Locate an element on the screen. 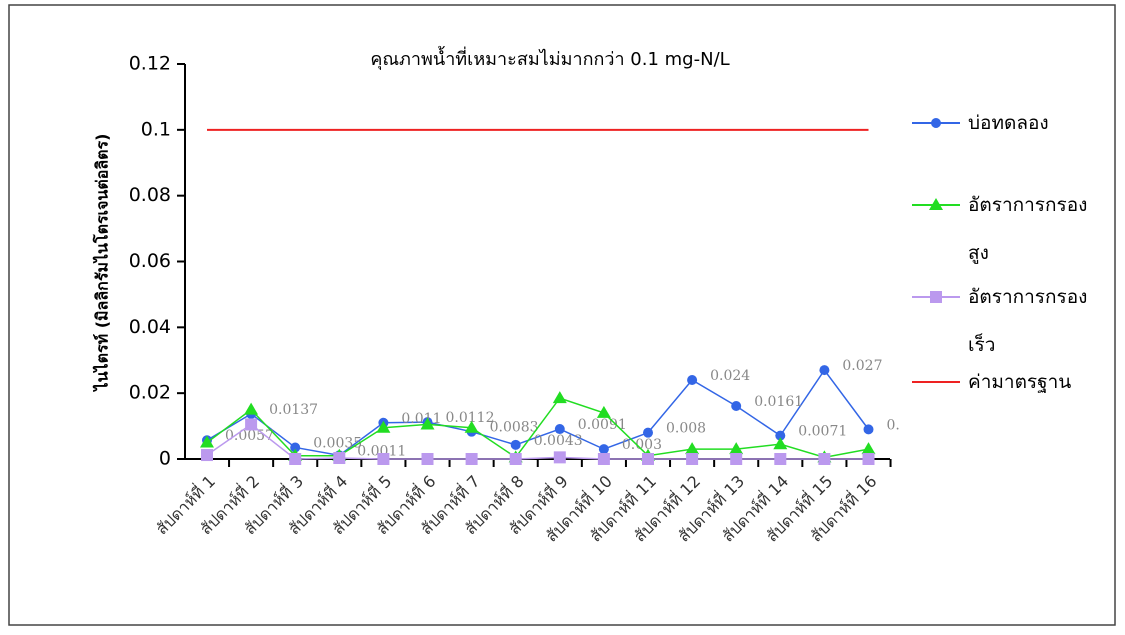  legend-label: อัตราการกรองเร็ว is located at coordinates (1028, 321).